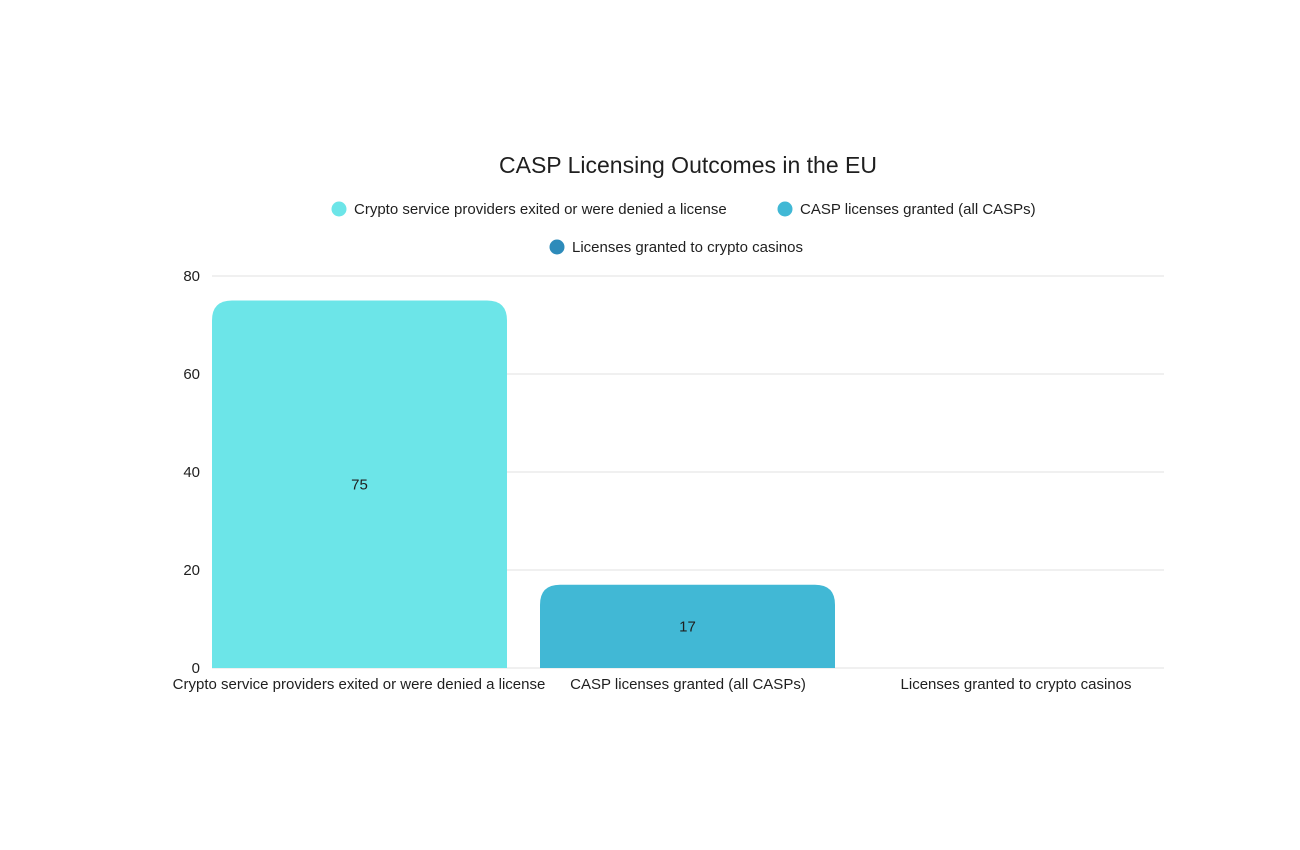 This screenshot has height=850, width=1300. What do you see at coordinates (687, 247) in the screenshot?
I see `legend-label-casinos: Licenses granted to crypto casinos` at bounding box center [687, 247].